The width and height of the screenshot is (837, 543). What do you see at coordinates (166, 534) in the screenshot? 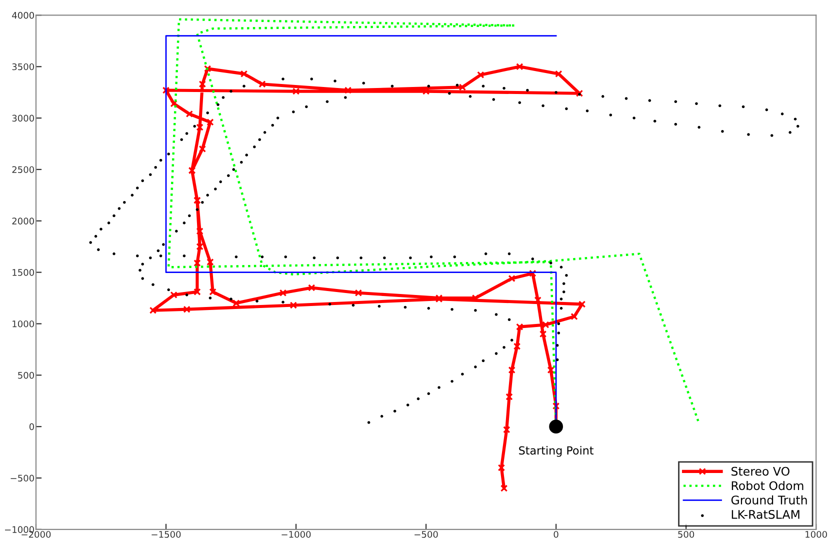
I see `x-tick-label: −1500` at bounding box center [166, 534].